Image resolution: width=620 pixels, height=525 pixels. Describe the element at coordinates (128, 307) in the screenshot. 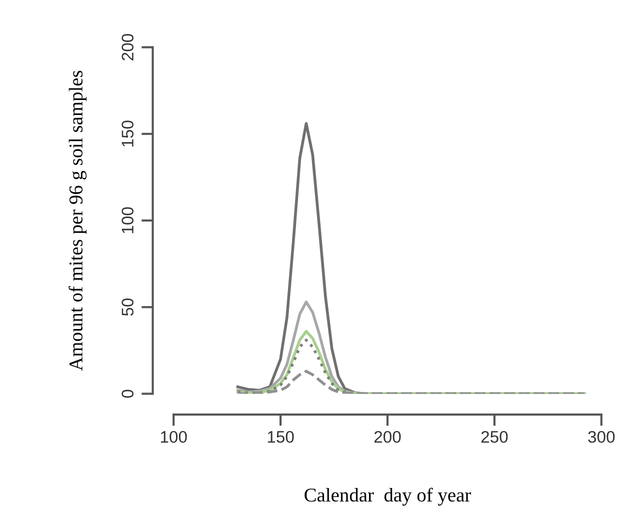

I see `y-tick-label: 50` at that location.